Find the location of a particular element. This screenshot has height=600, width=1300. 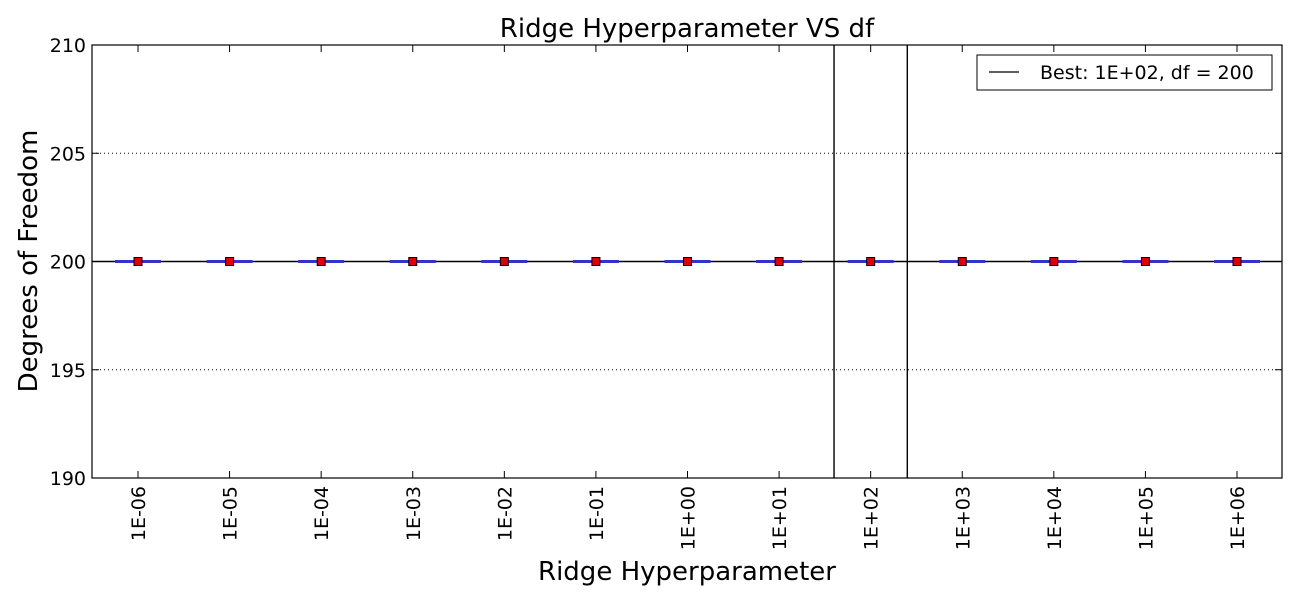

mean-marker-1E+04 is located at coordinates (1054, 261).